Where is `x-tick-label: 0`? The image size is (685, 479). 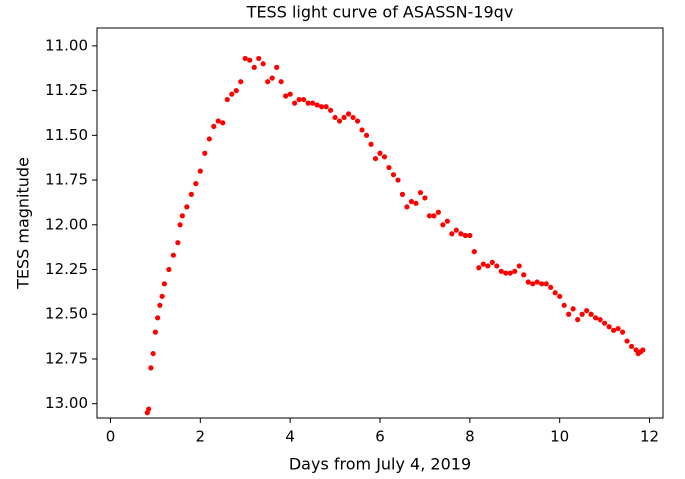 x-tick-label: 0 is located at coordinates (111, 437).